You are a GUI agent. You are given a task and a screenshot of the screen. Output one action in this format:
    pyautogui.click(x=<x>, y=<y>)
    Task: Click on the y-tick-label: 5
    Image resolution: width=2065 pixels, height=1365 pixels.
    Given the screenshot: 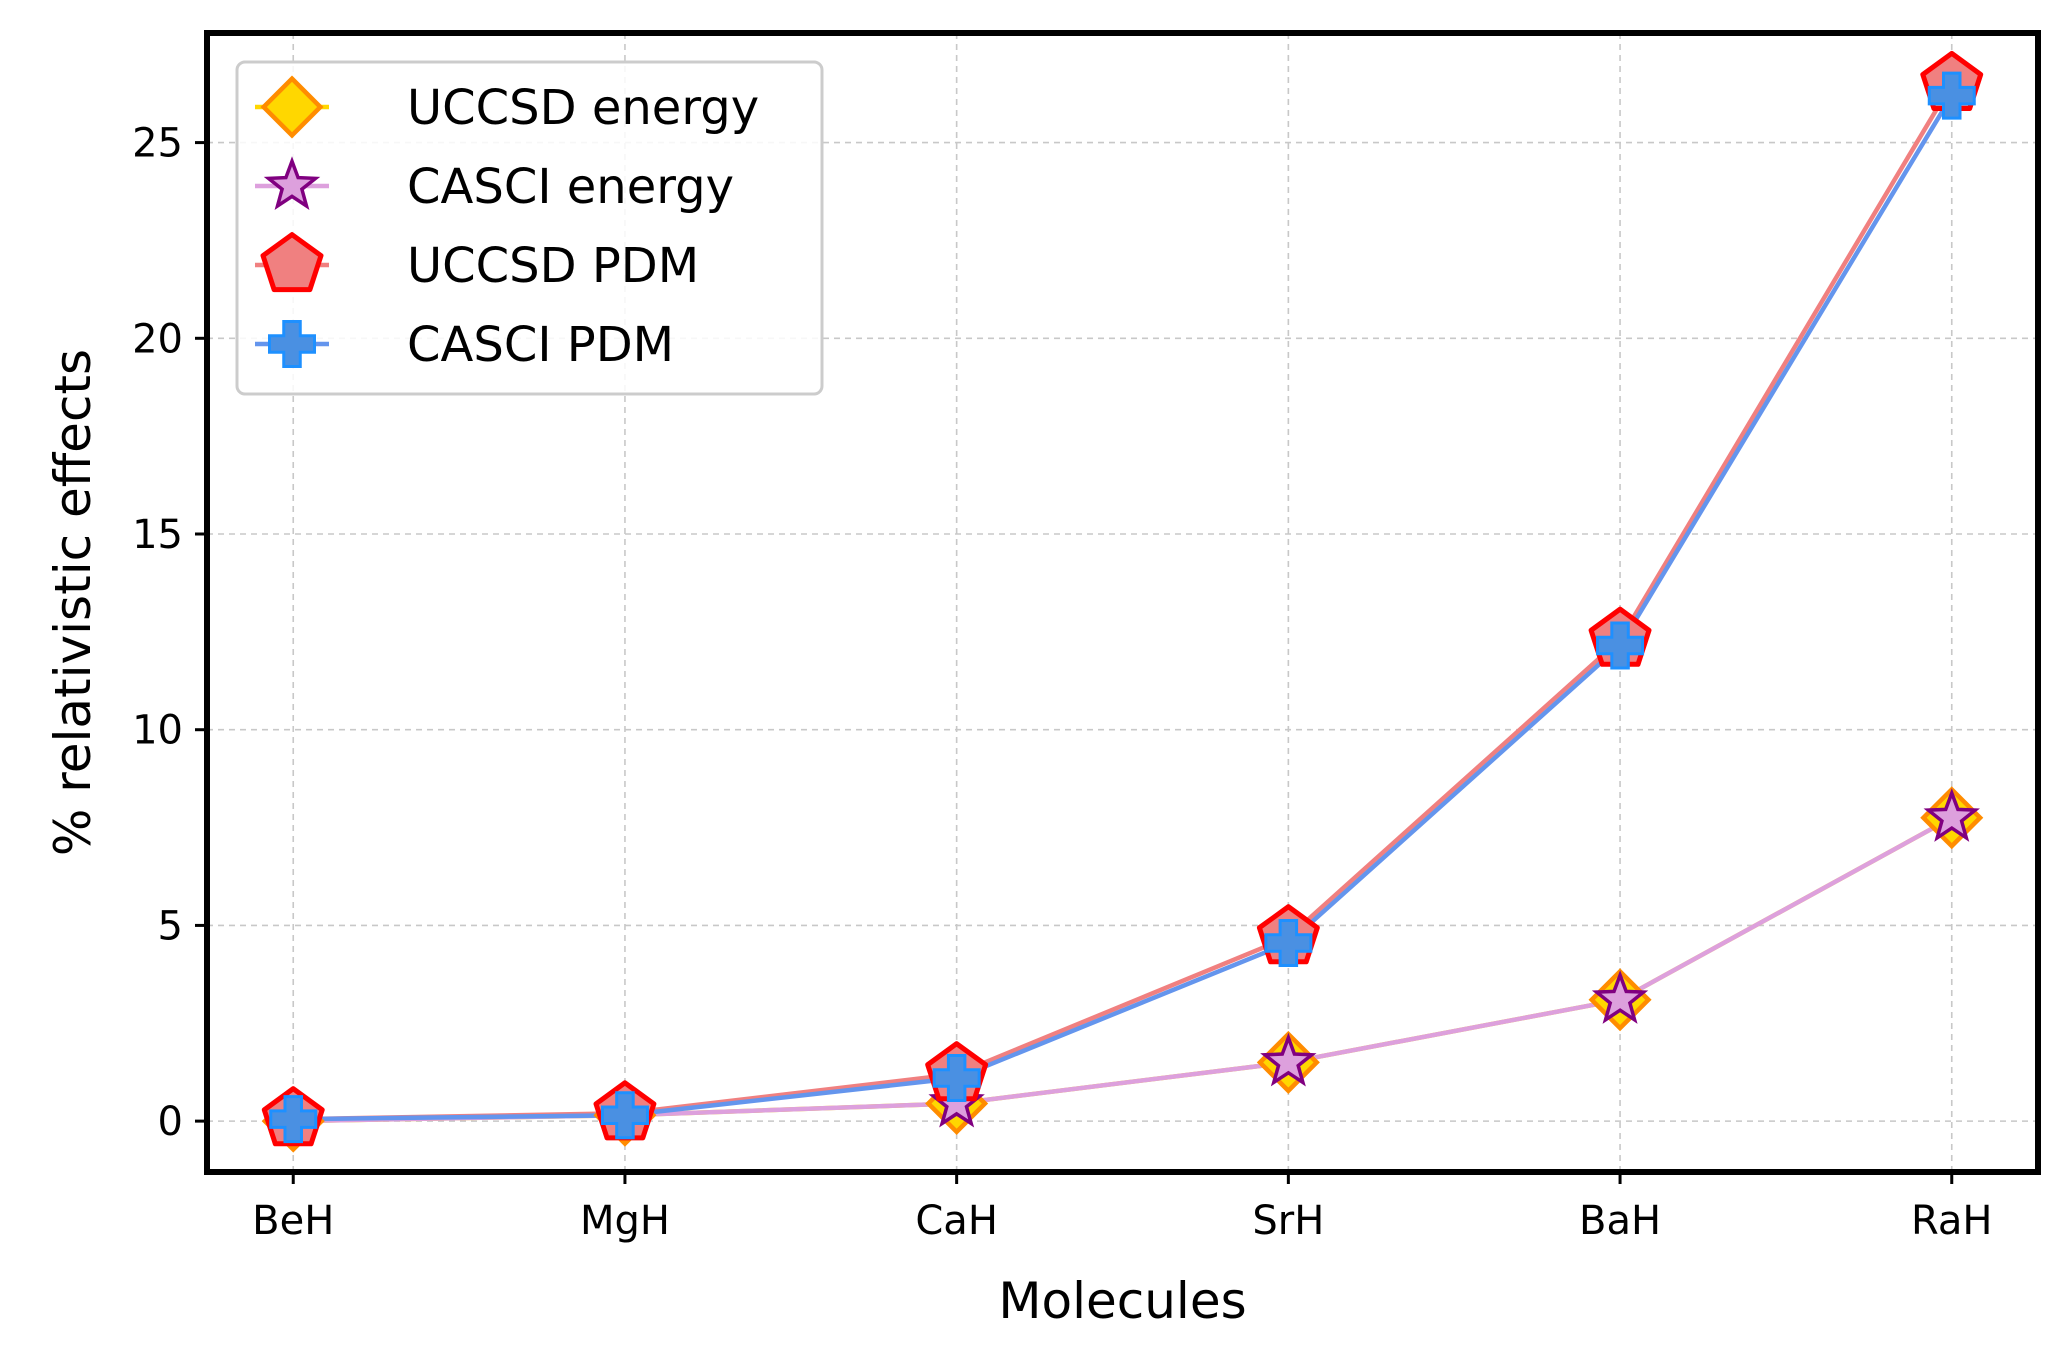 What is the action you would take?
    pyautogui.click(x=170, y=926)
    